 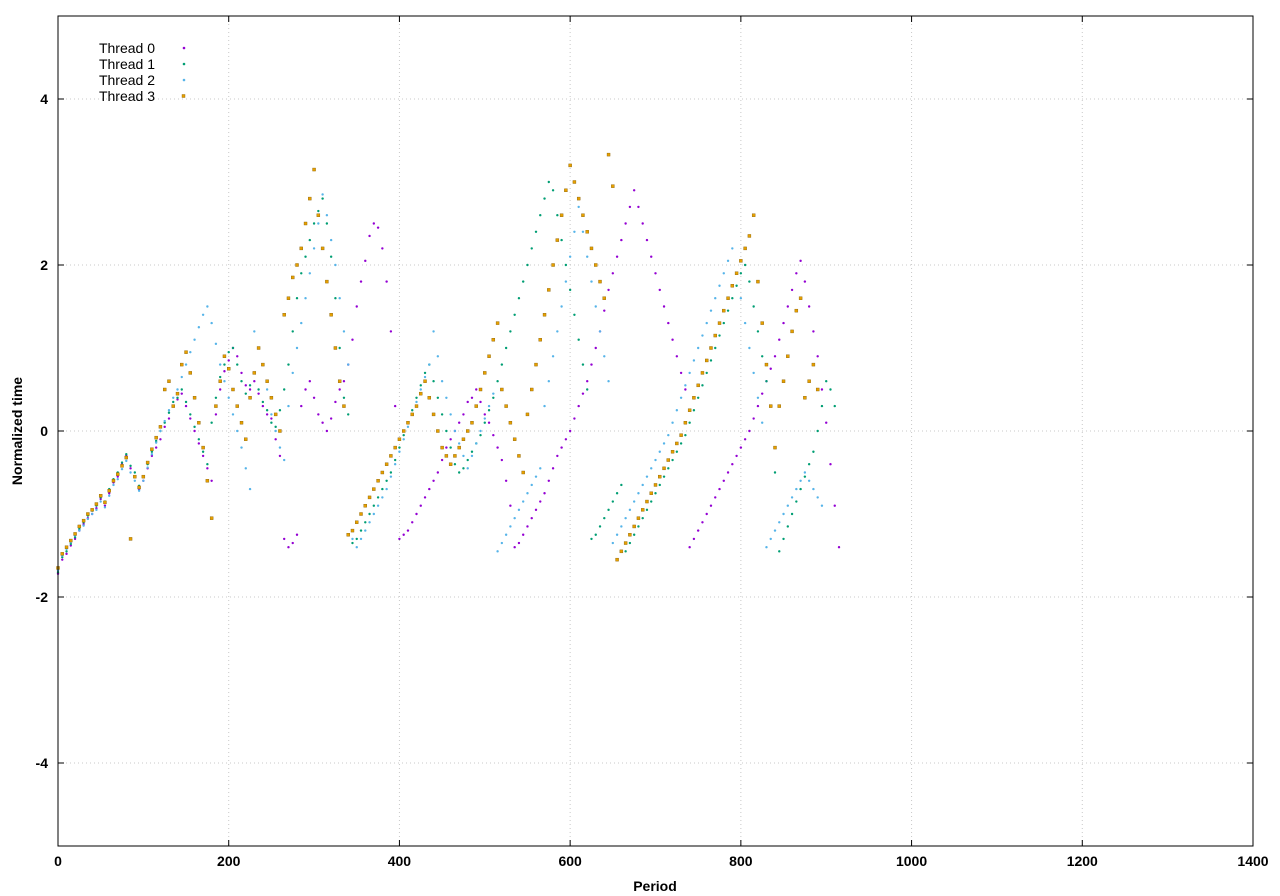 What do you see at coordinates (1082, 861) in the screenshot?
I see `x-tick-label: 1200` at bounding box center [1082, 861].